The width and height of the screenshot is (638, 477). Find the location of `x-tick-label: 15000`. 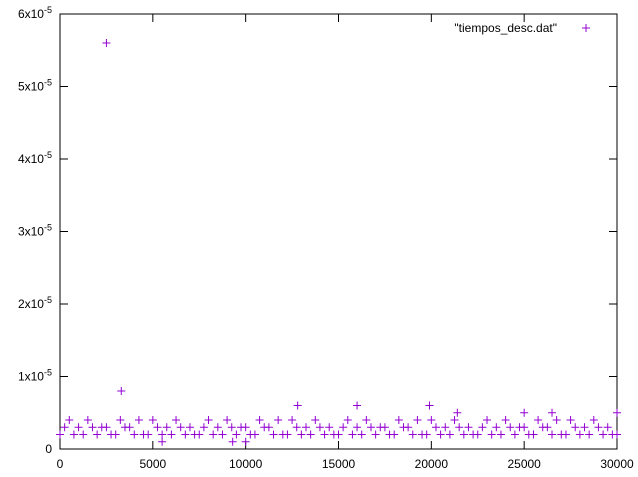

x-tick-label: 15000 is located at coordinates (339, 464).